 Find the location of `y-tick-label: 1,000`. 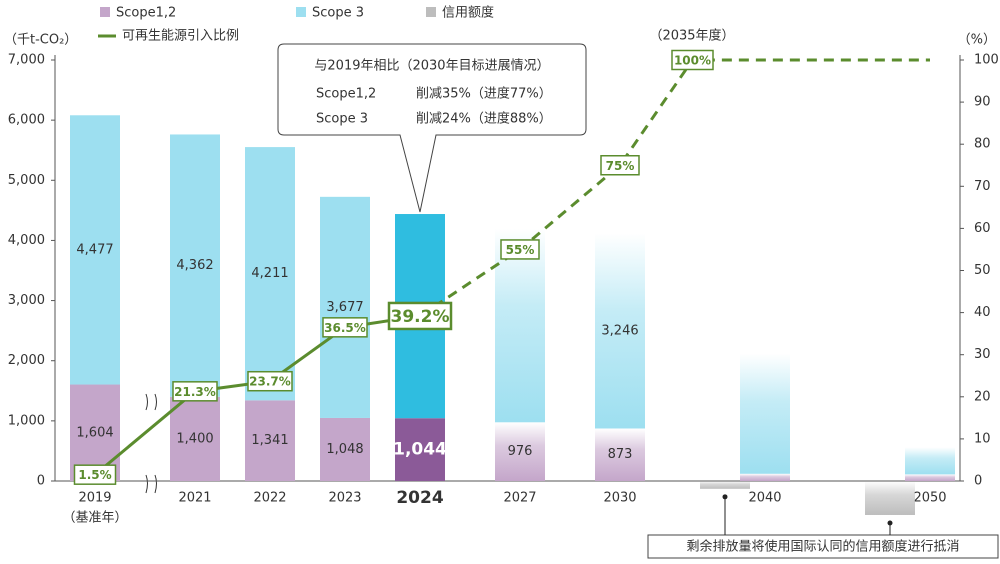

y-tick-label: 1,000 is located at coordinates (26, 420).